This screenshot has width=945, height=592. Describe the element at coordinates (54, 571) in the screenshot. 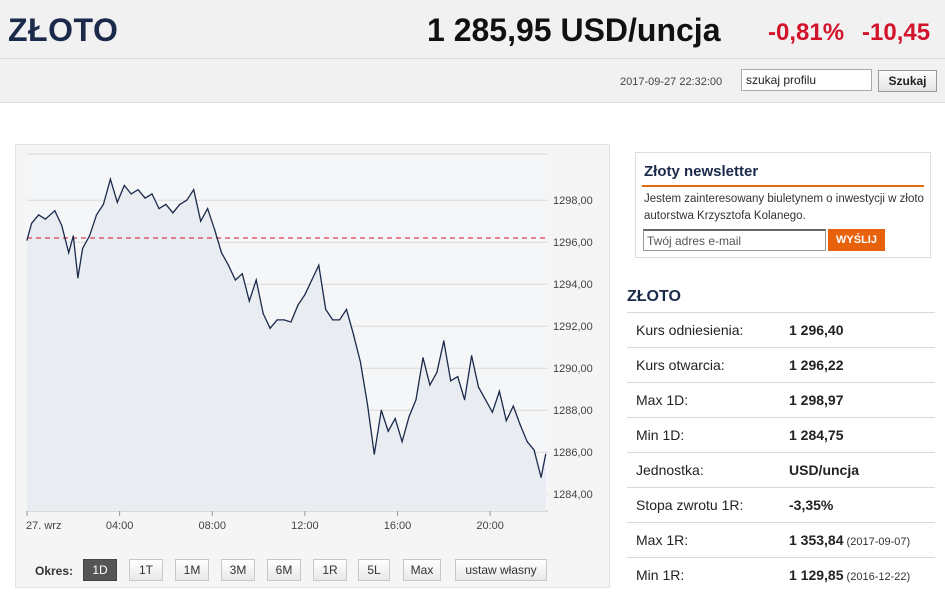

I see `period-label: Okres:` at that location.